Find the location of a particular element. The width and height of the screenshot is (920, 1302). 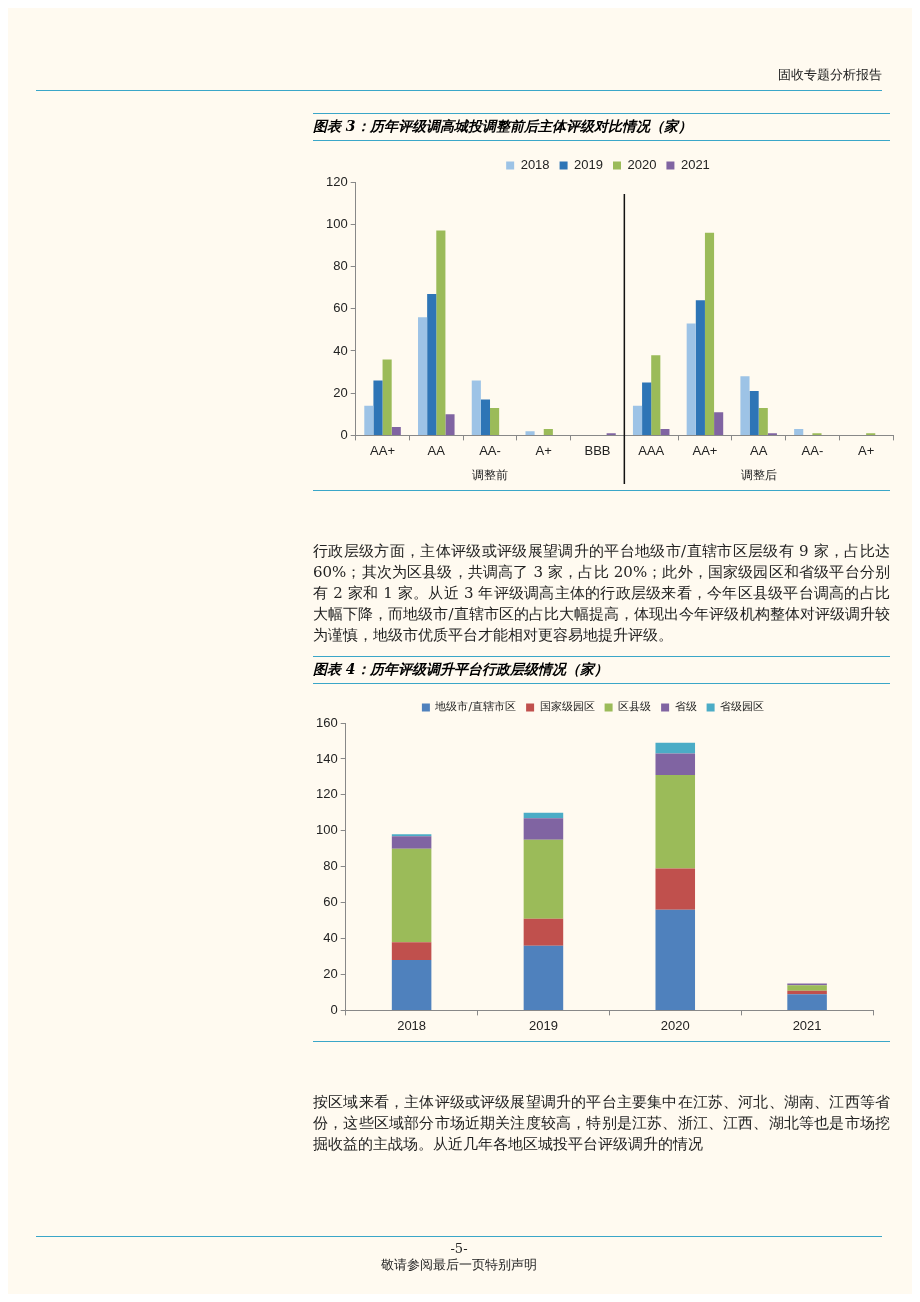

legend-label: 区县级 is located at coordinates (635, 707).